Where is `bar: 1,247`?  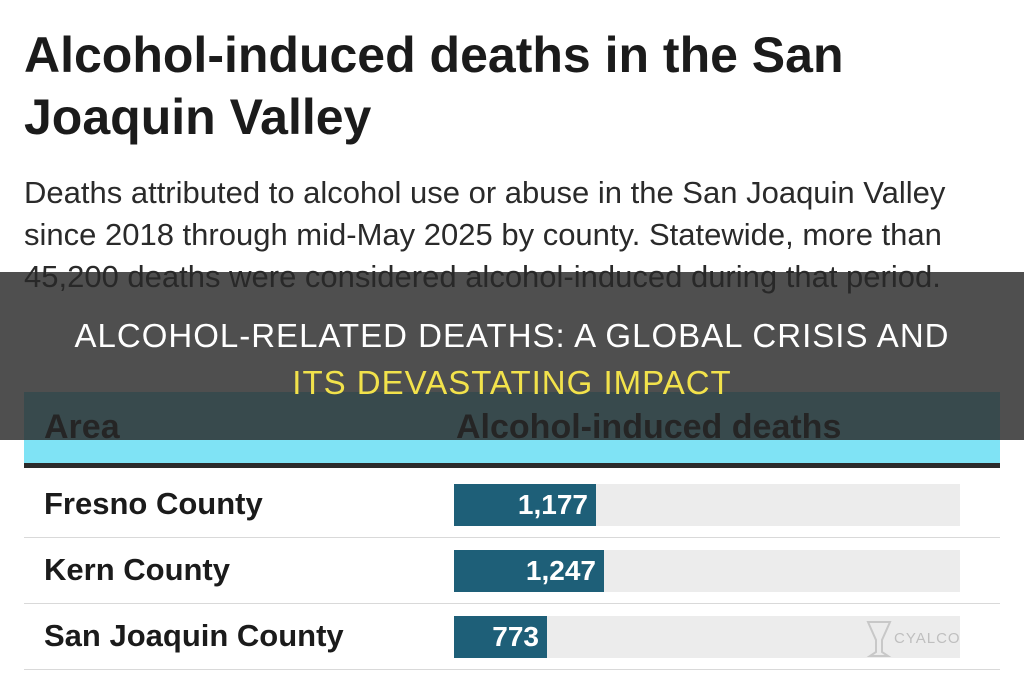 bar: 1,247 is located at coordinates (529, 571).